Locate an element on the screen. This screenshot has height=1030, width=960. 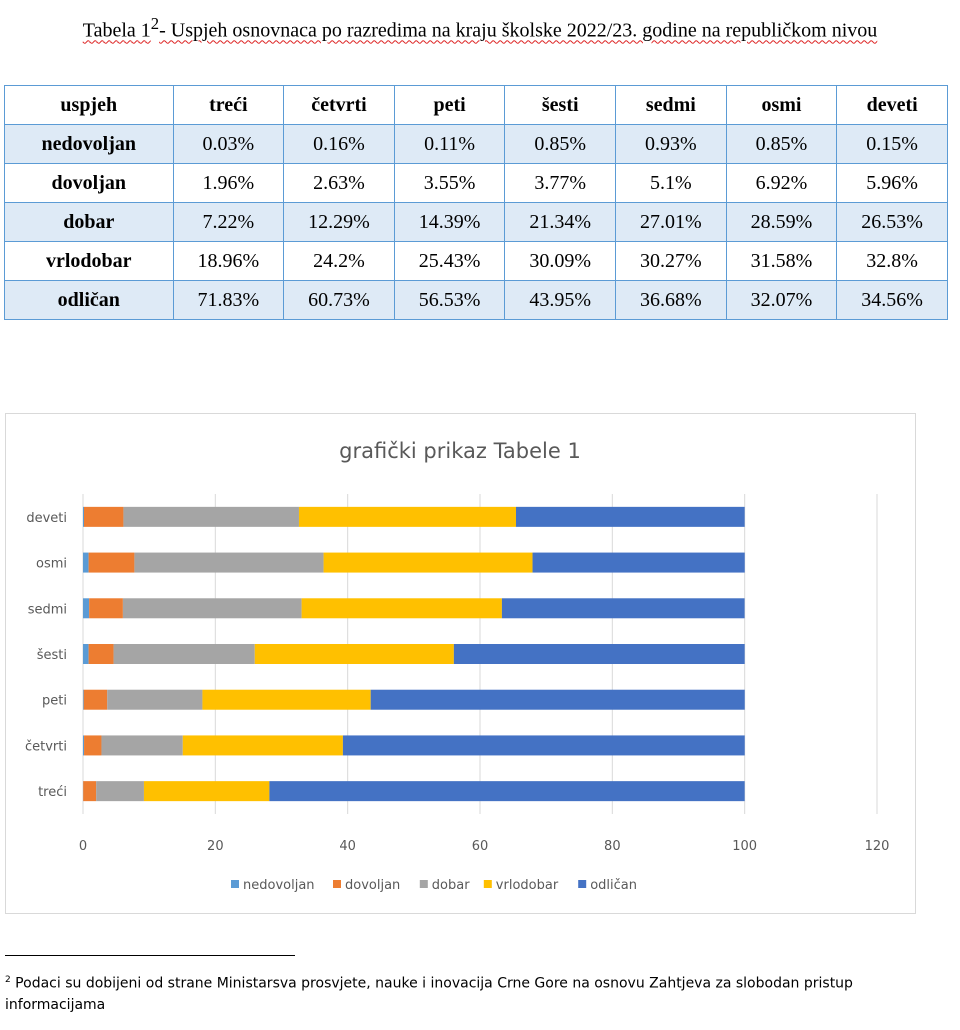
x-tick-label: 0 is located at coordinates (83, 846).